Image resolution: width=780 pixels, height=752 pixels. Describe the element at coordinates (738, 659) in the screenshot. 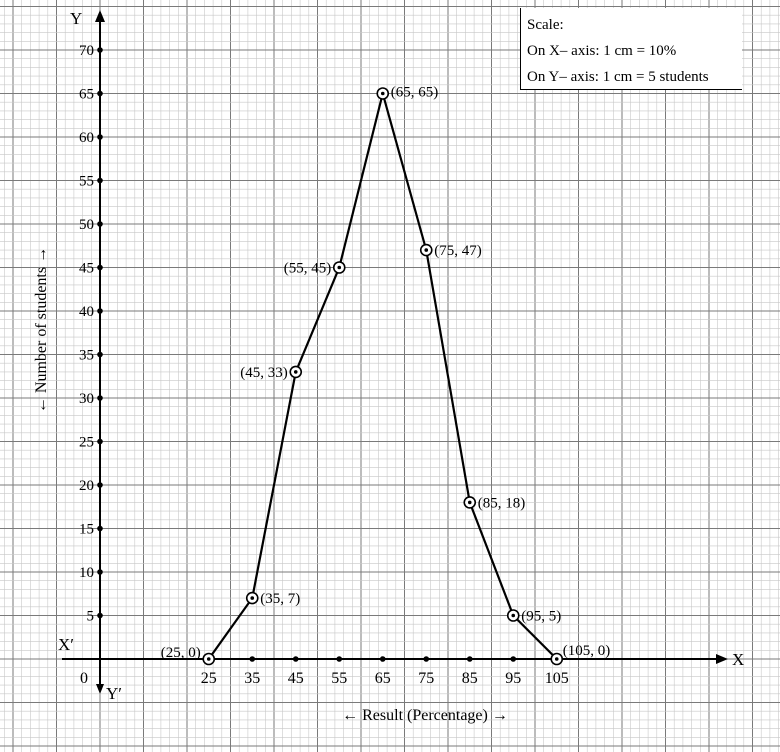

I see `x-axis-name: X` at that location.